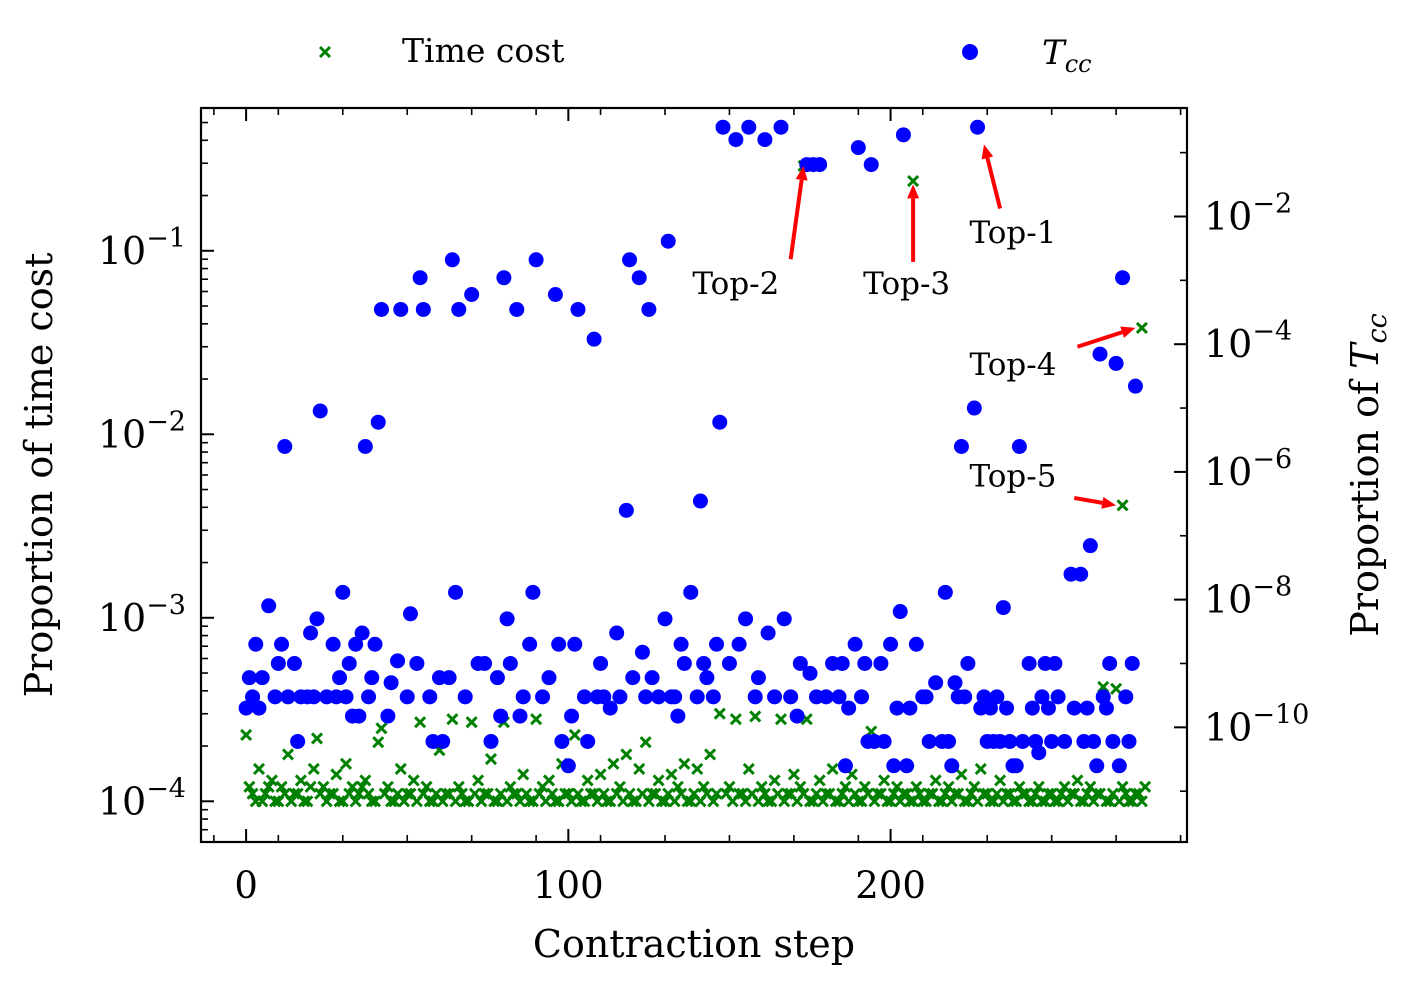 The image size is (1409, 987). I want to click on y-axis-right-label-prefix: Proportion of, so click(1365, 503).